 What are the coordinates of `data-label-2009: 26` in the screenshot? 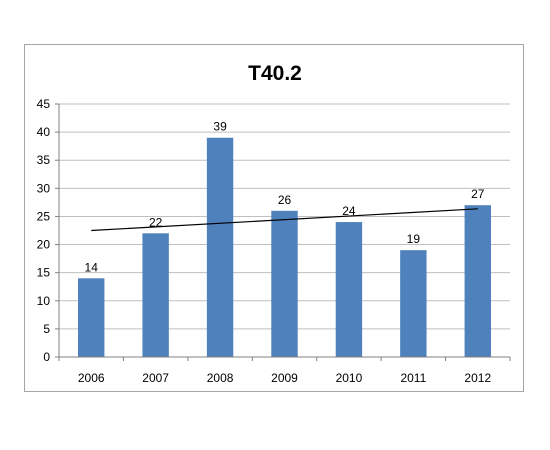 It's located at (285, 200).